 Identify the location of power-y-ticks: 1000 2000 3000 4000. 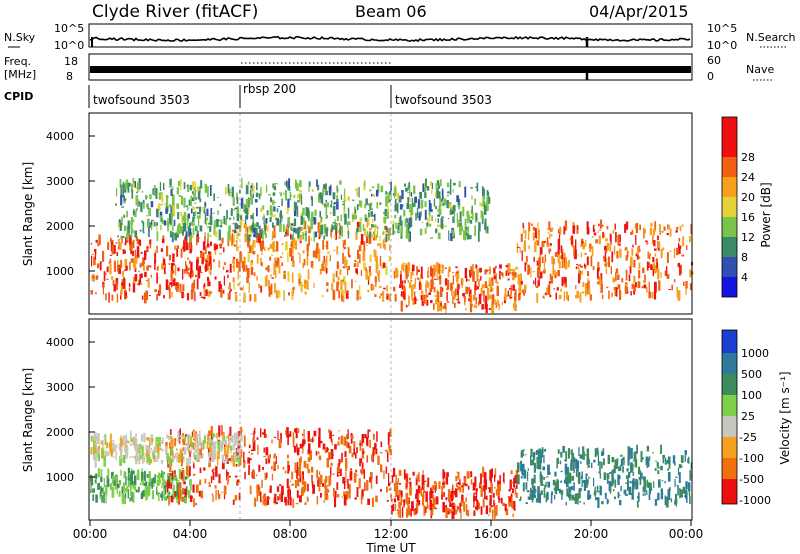
(70, 204).